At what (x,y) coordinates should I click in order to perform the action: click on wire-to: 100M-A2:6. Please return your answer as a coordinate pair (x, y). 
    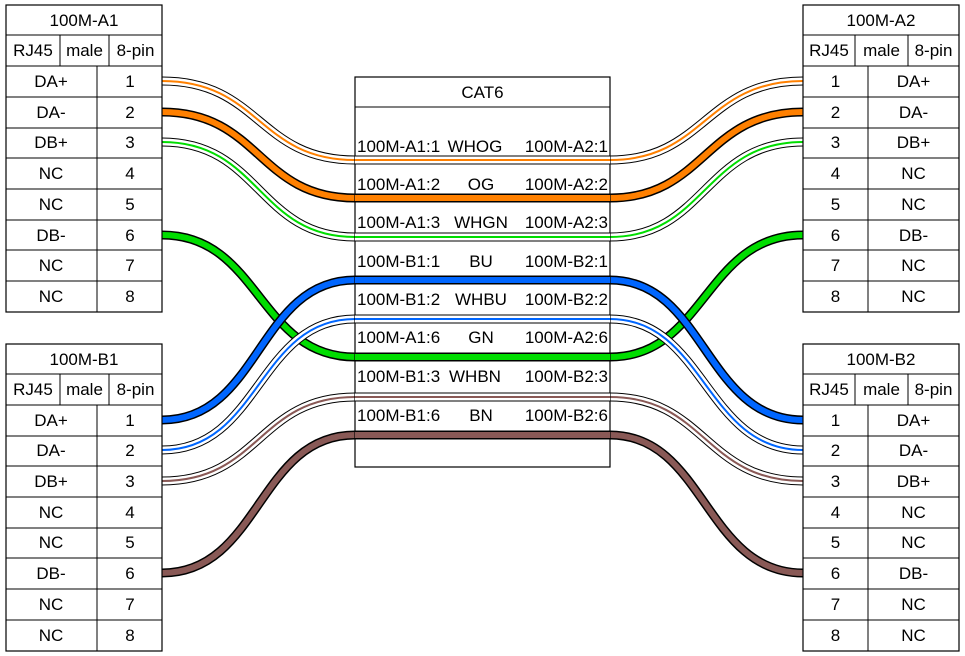
    Looking at the image, I should click on (566, 337).